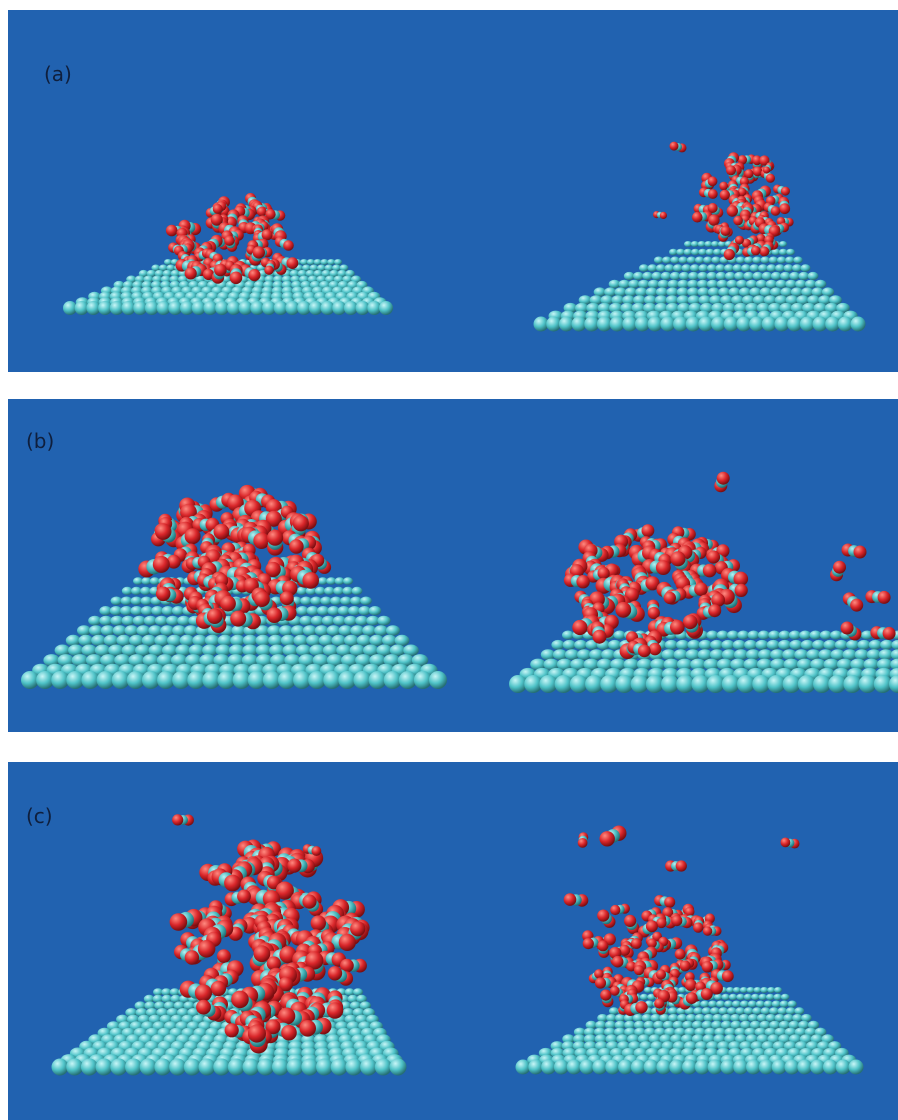 This screenshot has height=1120, width=898. Describe the element at coordinates (39, 816) in the screenshot. I see `panel-label-c: (c)` at that location.